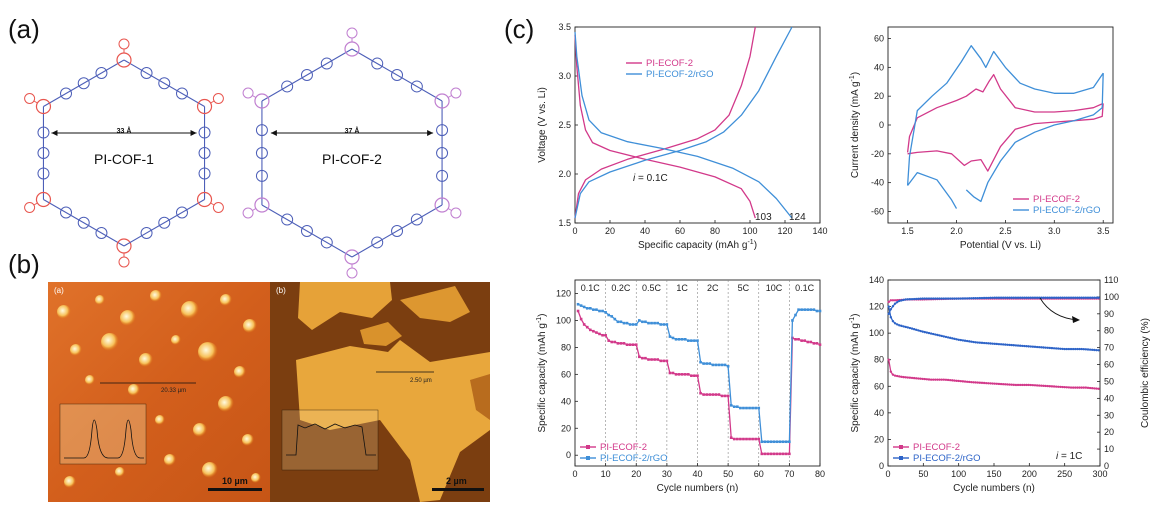 The height and width of the screenshot is (508, 1161). I want to click on rate-annotation: i = 1C, so click(1069, 456).